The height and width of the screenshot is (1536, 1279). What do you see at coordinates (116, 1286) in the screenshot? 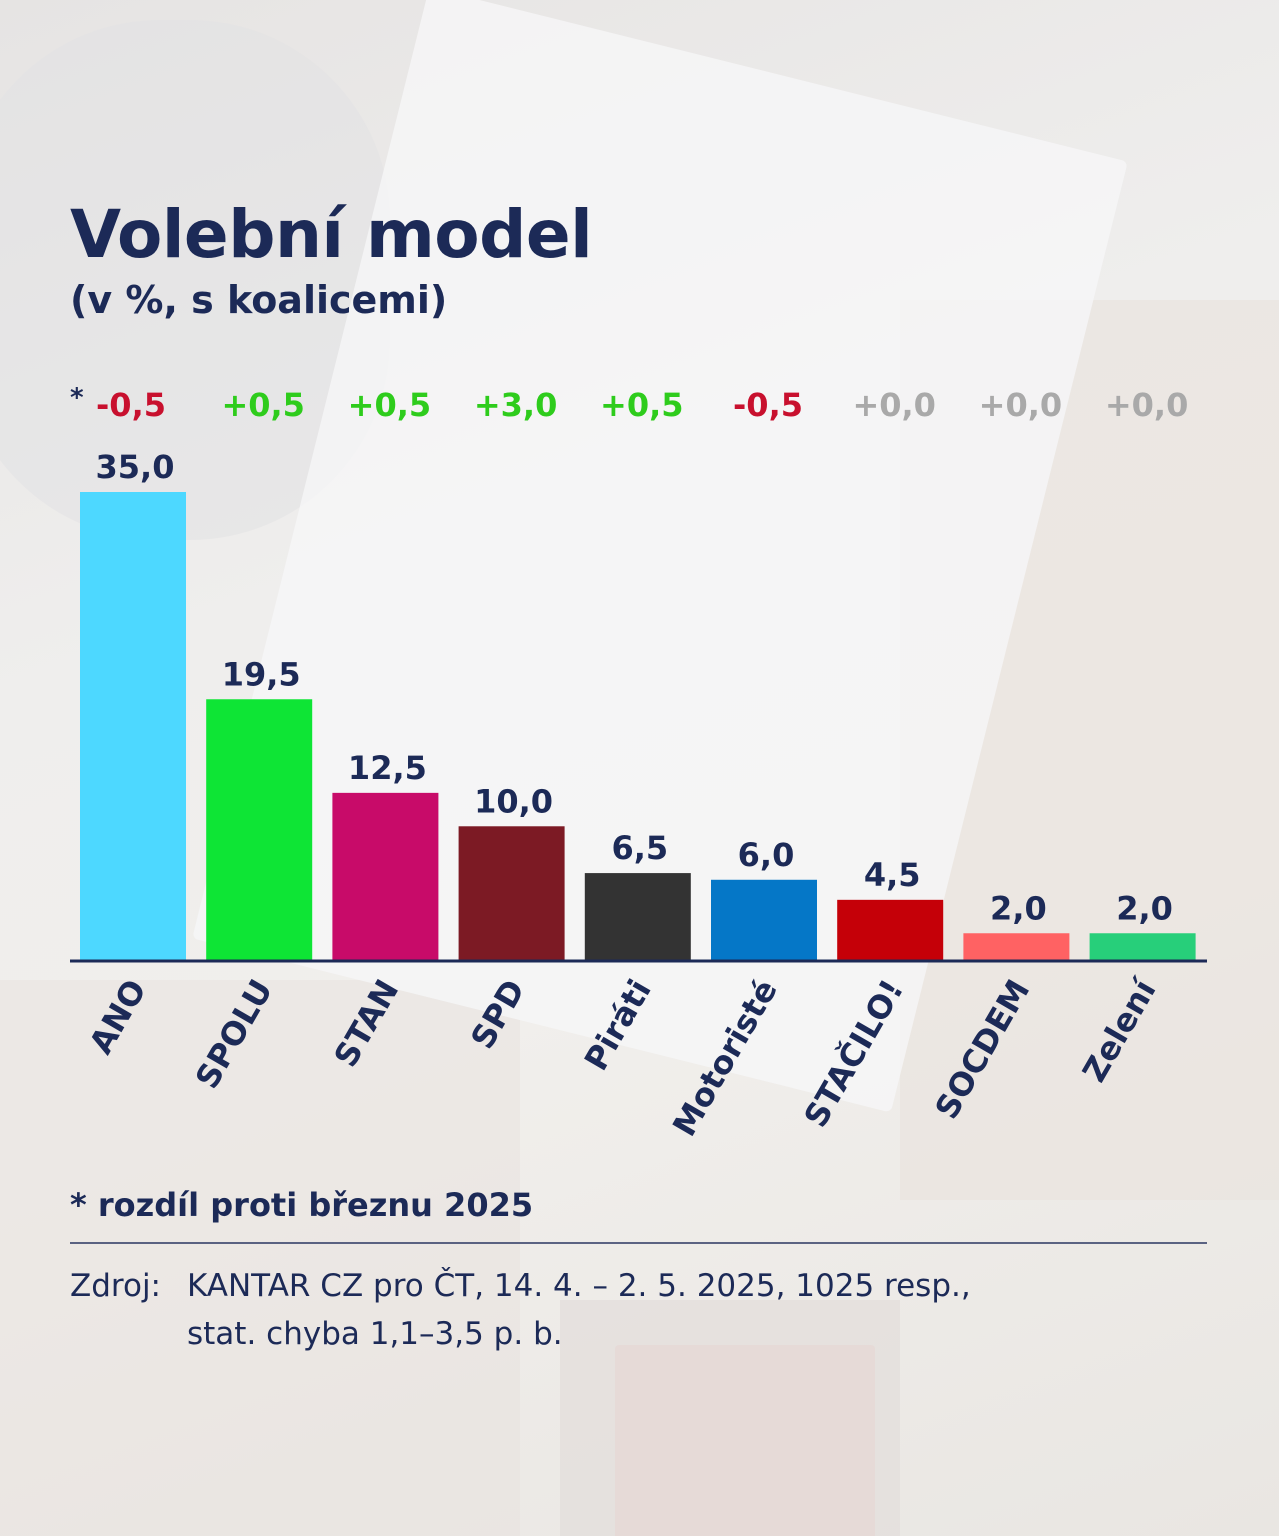
I see `source-label: Zdroj:` at bounding box center [116, 1286].